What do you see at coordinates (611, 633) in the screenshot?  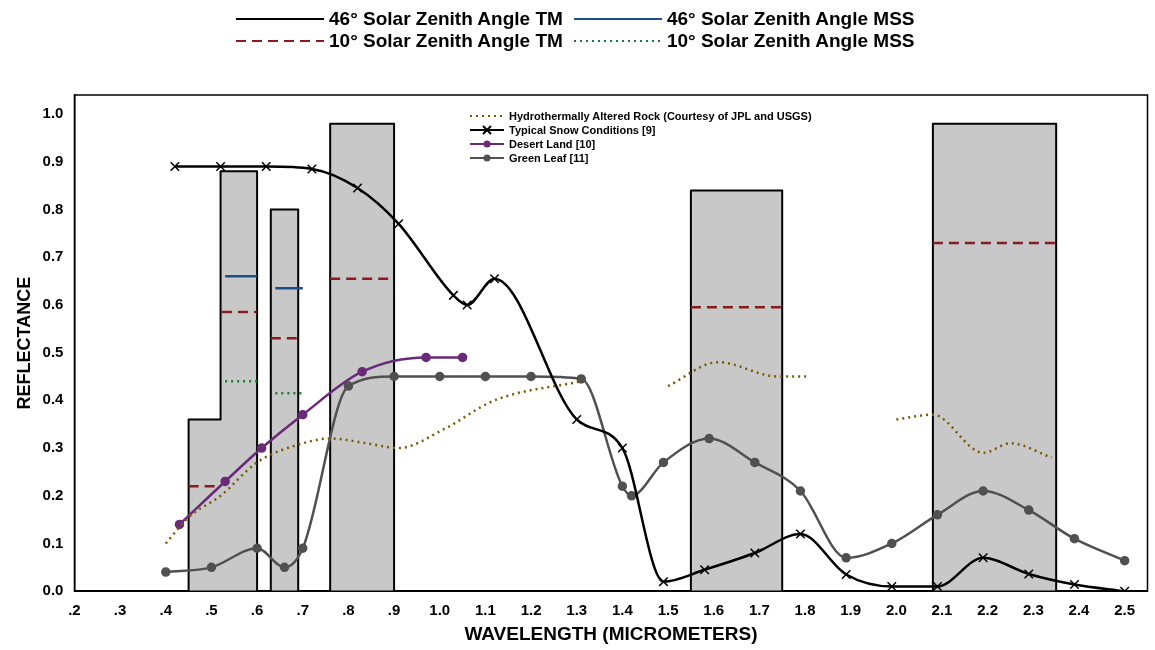 I see `x-axis-title: WAVELENGTH (MICROMETERS)` at bounding box center [611, 633].